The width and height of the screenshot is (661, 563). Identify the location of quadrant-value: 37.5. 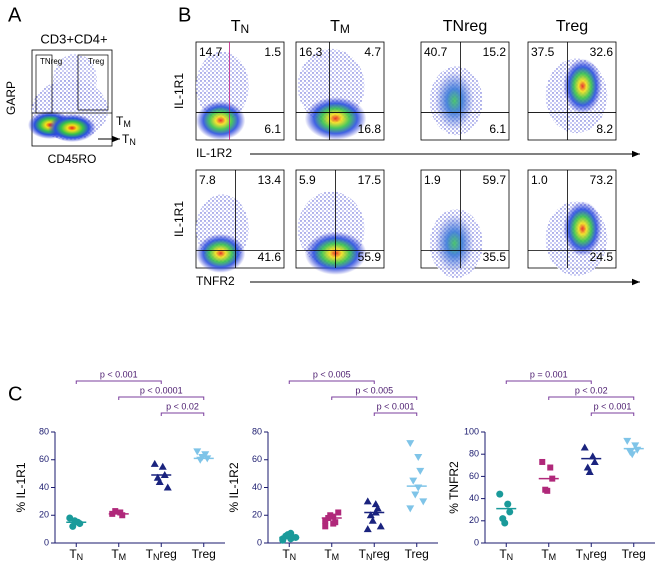
(543, 52).